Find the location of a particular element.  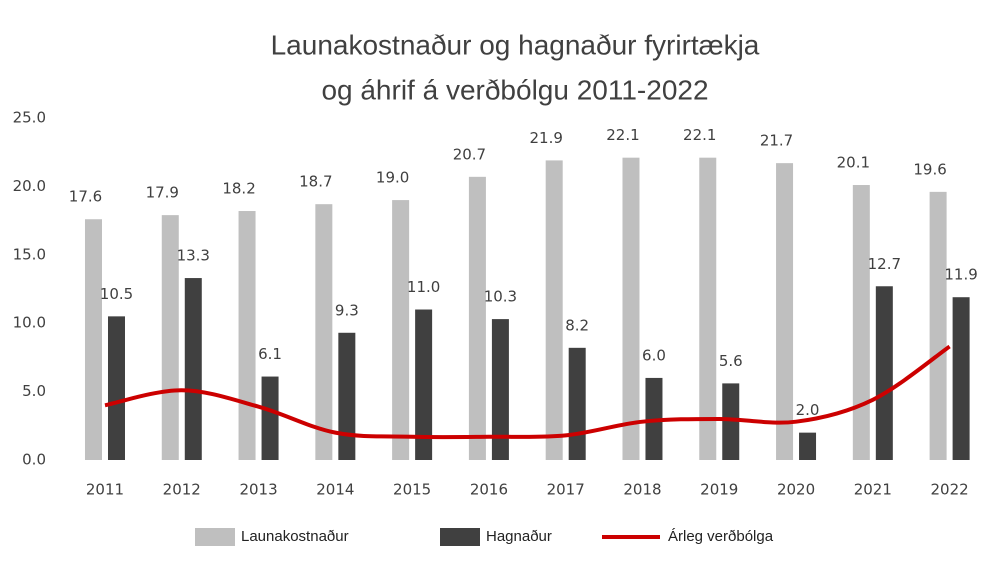

data-label: 21.9 is located at coordinates (545, 138).